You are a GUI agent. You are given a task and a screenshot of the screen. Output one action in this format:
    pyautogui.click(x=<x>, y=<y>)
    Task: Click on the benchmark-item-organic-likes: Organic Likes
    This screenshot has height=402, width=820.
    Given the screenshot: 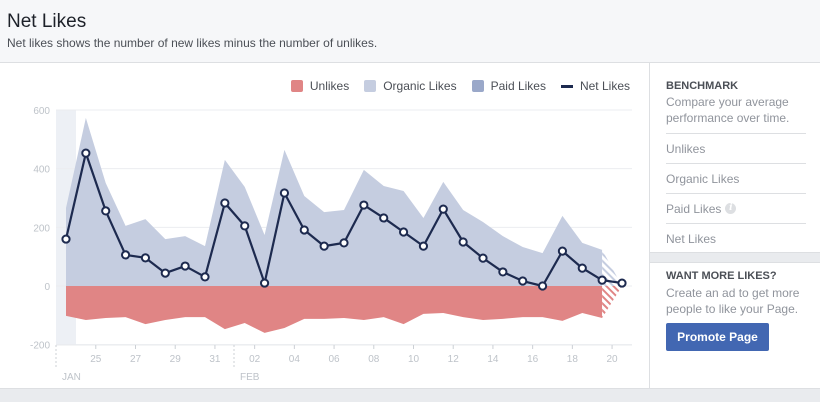 What is the action you would take?
    pyautogui.click(x=736, y=178)
    